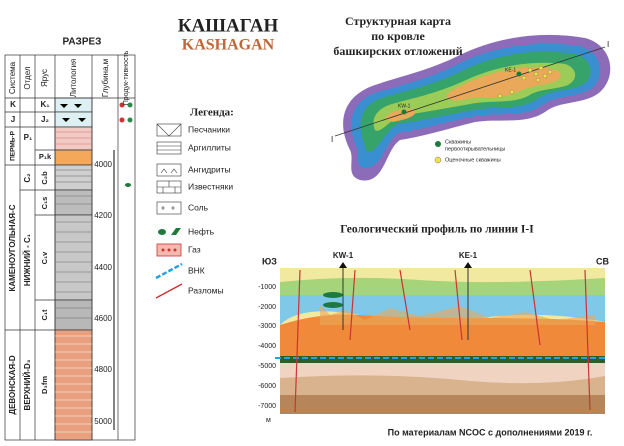 The image size is (624, 446). What do you see at coordinates (510, 70) in the screenshot?
I see `map-well: KE-1` at bounding box center [510, 70].